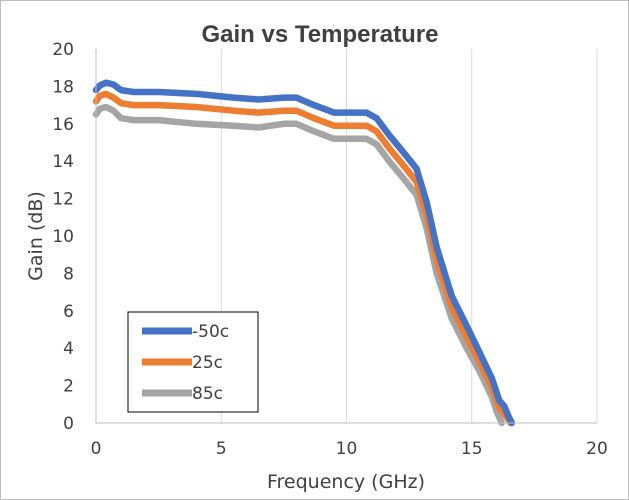  I want to click on y-tick-label: 20, so click(63, 50).